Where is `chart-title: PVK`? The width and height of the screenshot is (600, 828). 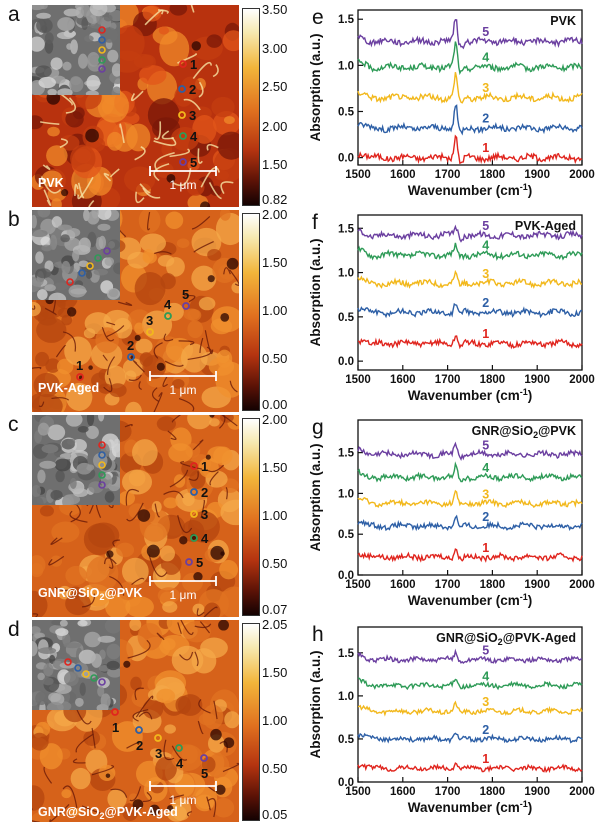 chart-title: PVK is located at coordinates (563, 21).